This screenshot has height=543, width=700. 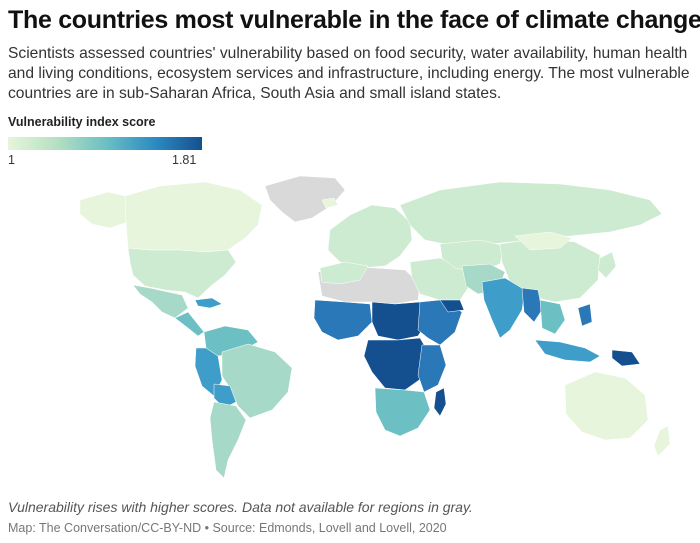 I want to click on southern-africa-region, so click(x=402, y=412).